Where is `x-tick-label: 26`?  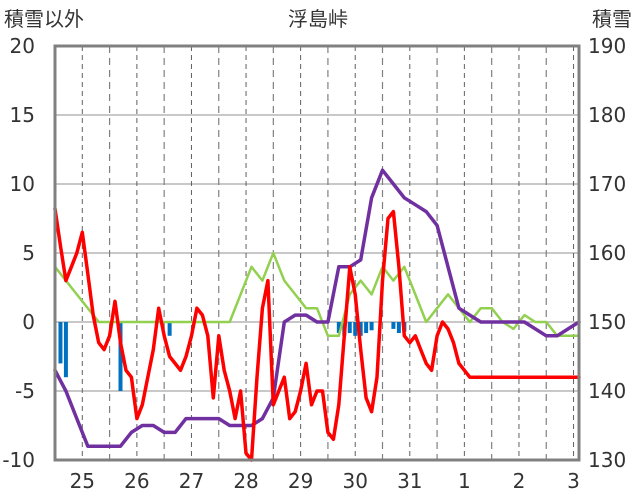
x-tick-label: 26 is located at coordinates (136, 481).